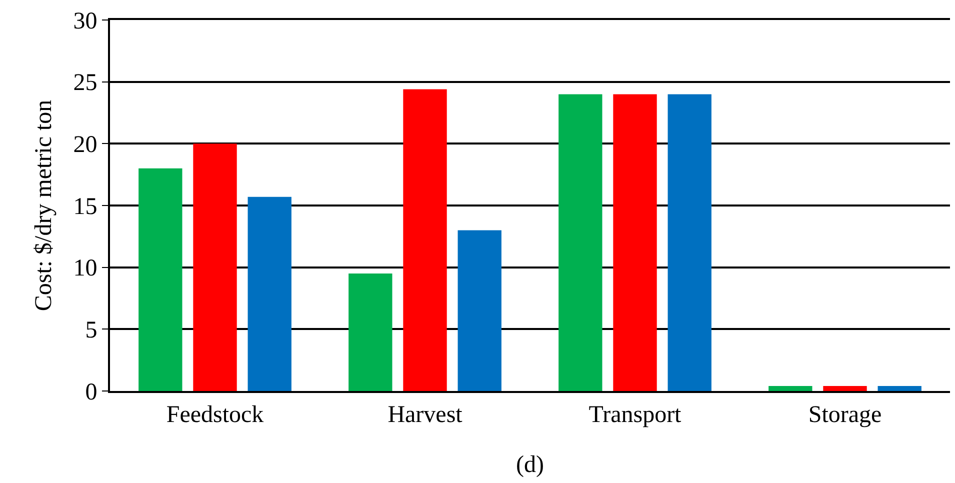  I want to click on y-tick-label: 15, so click(85, 207).